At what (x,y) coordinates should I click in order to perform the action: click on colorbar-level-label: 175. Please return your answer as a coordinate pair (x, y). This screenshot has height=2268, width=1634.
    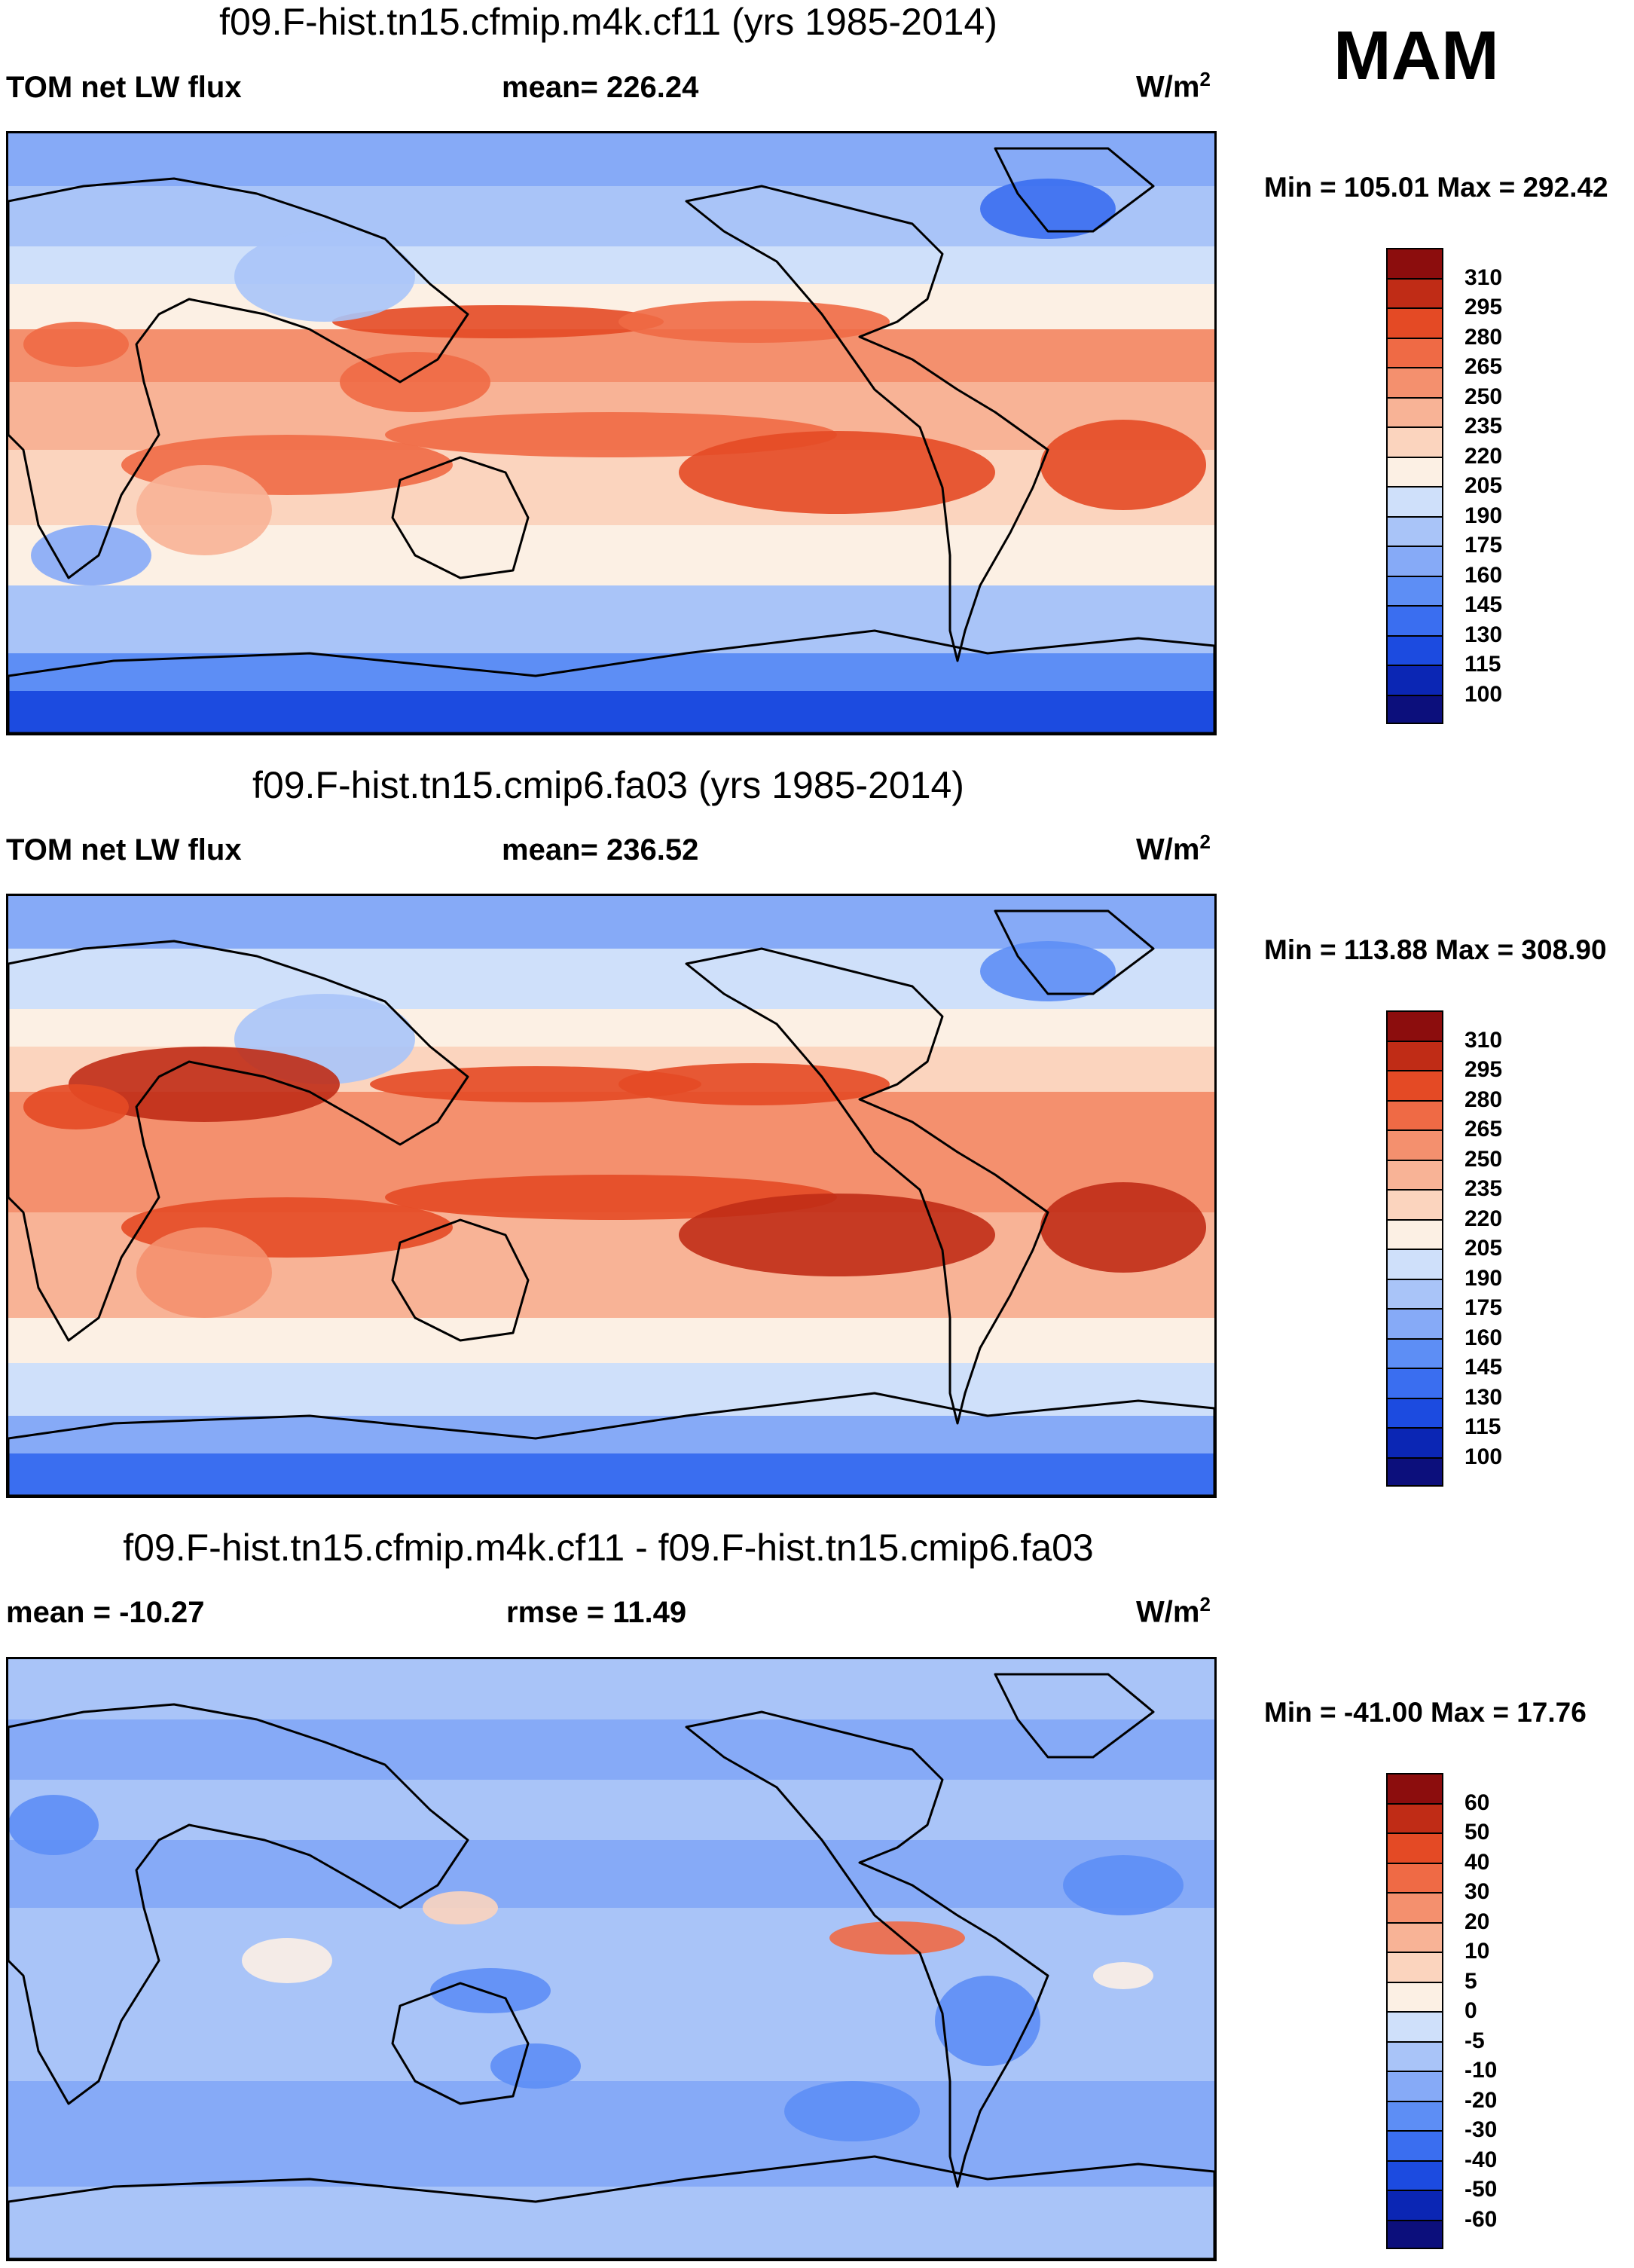
    Looking at the image, I should click on (1483, 545).